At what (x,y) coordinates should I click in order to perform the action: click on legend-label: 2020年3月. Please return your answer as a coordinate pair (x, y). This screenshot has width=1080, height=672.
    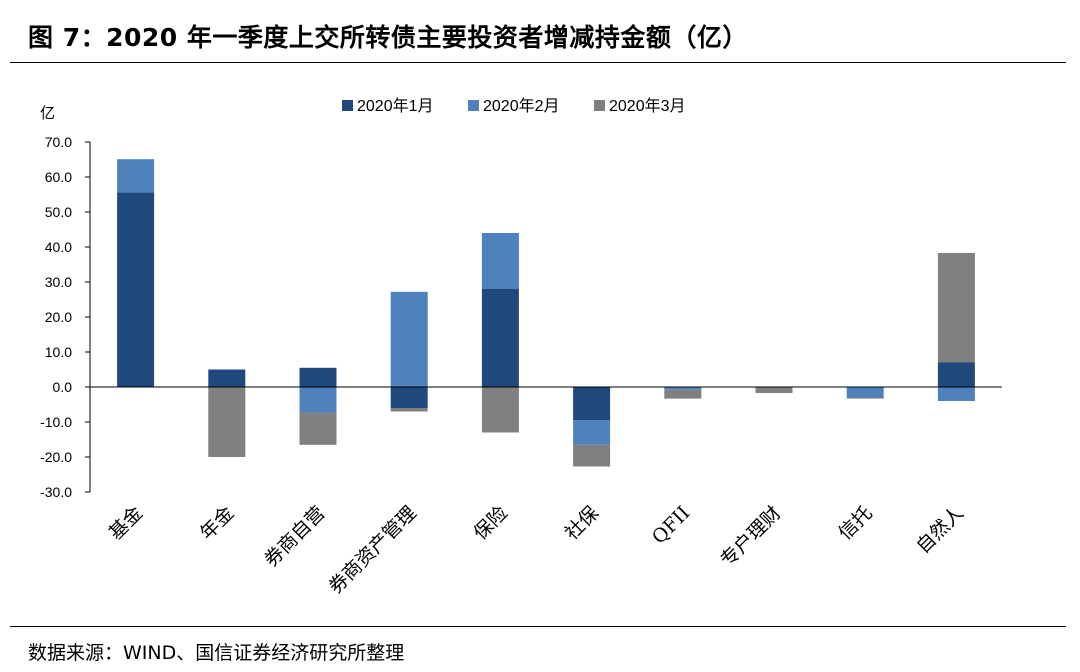
    Looking at the image, I should click on (647, 106).